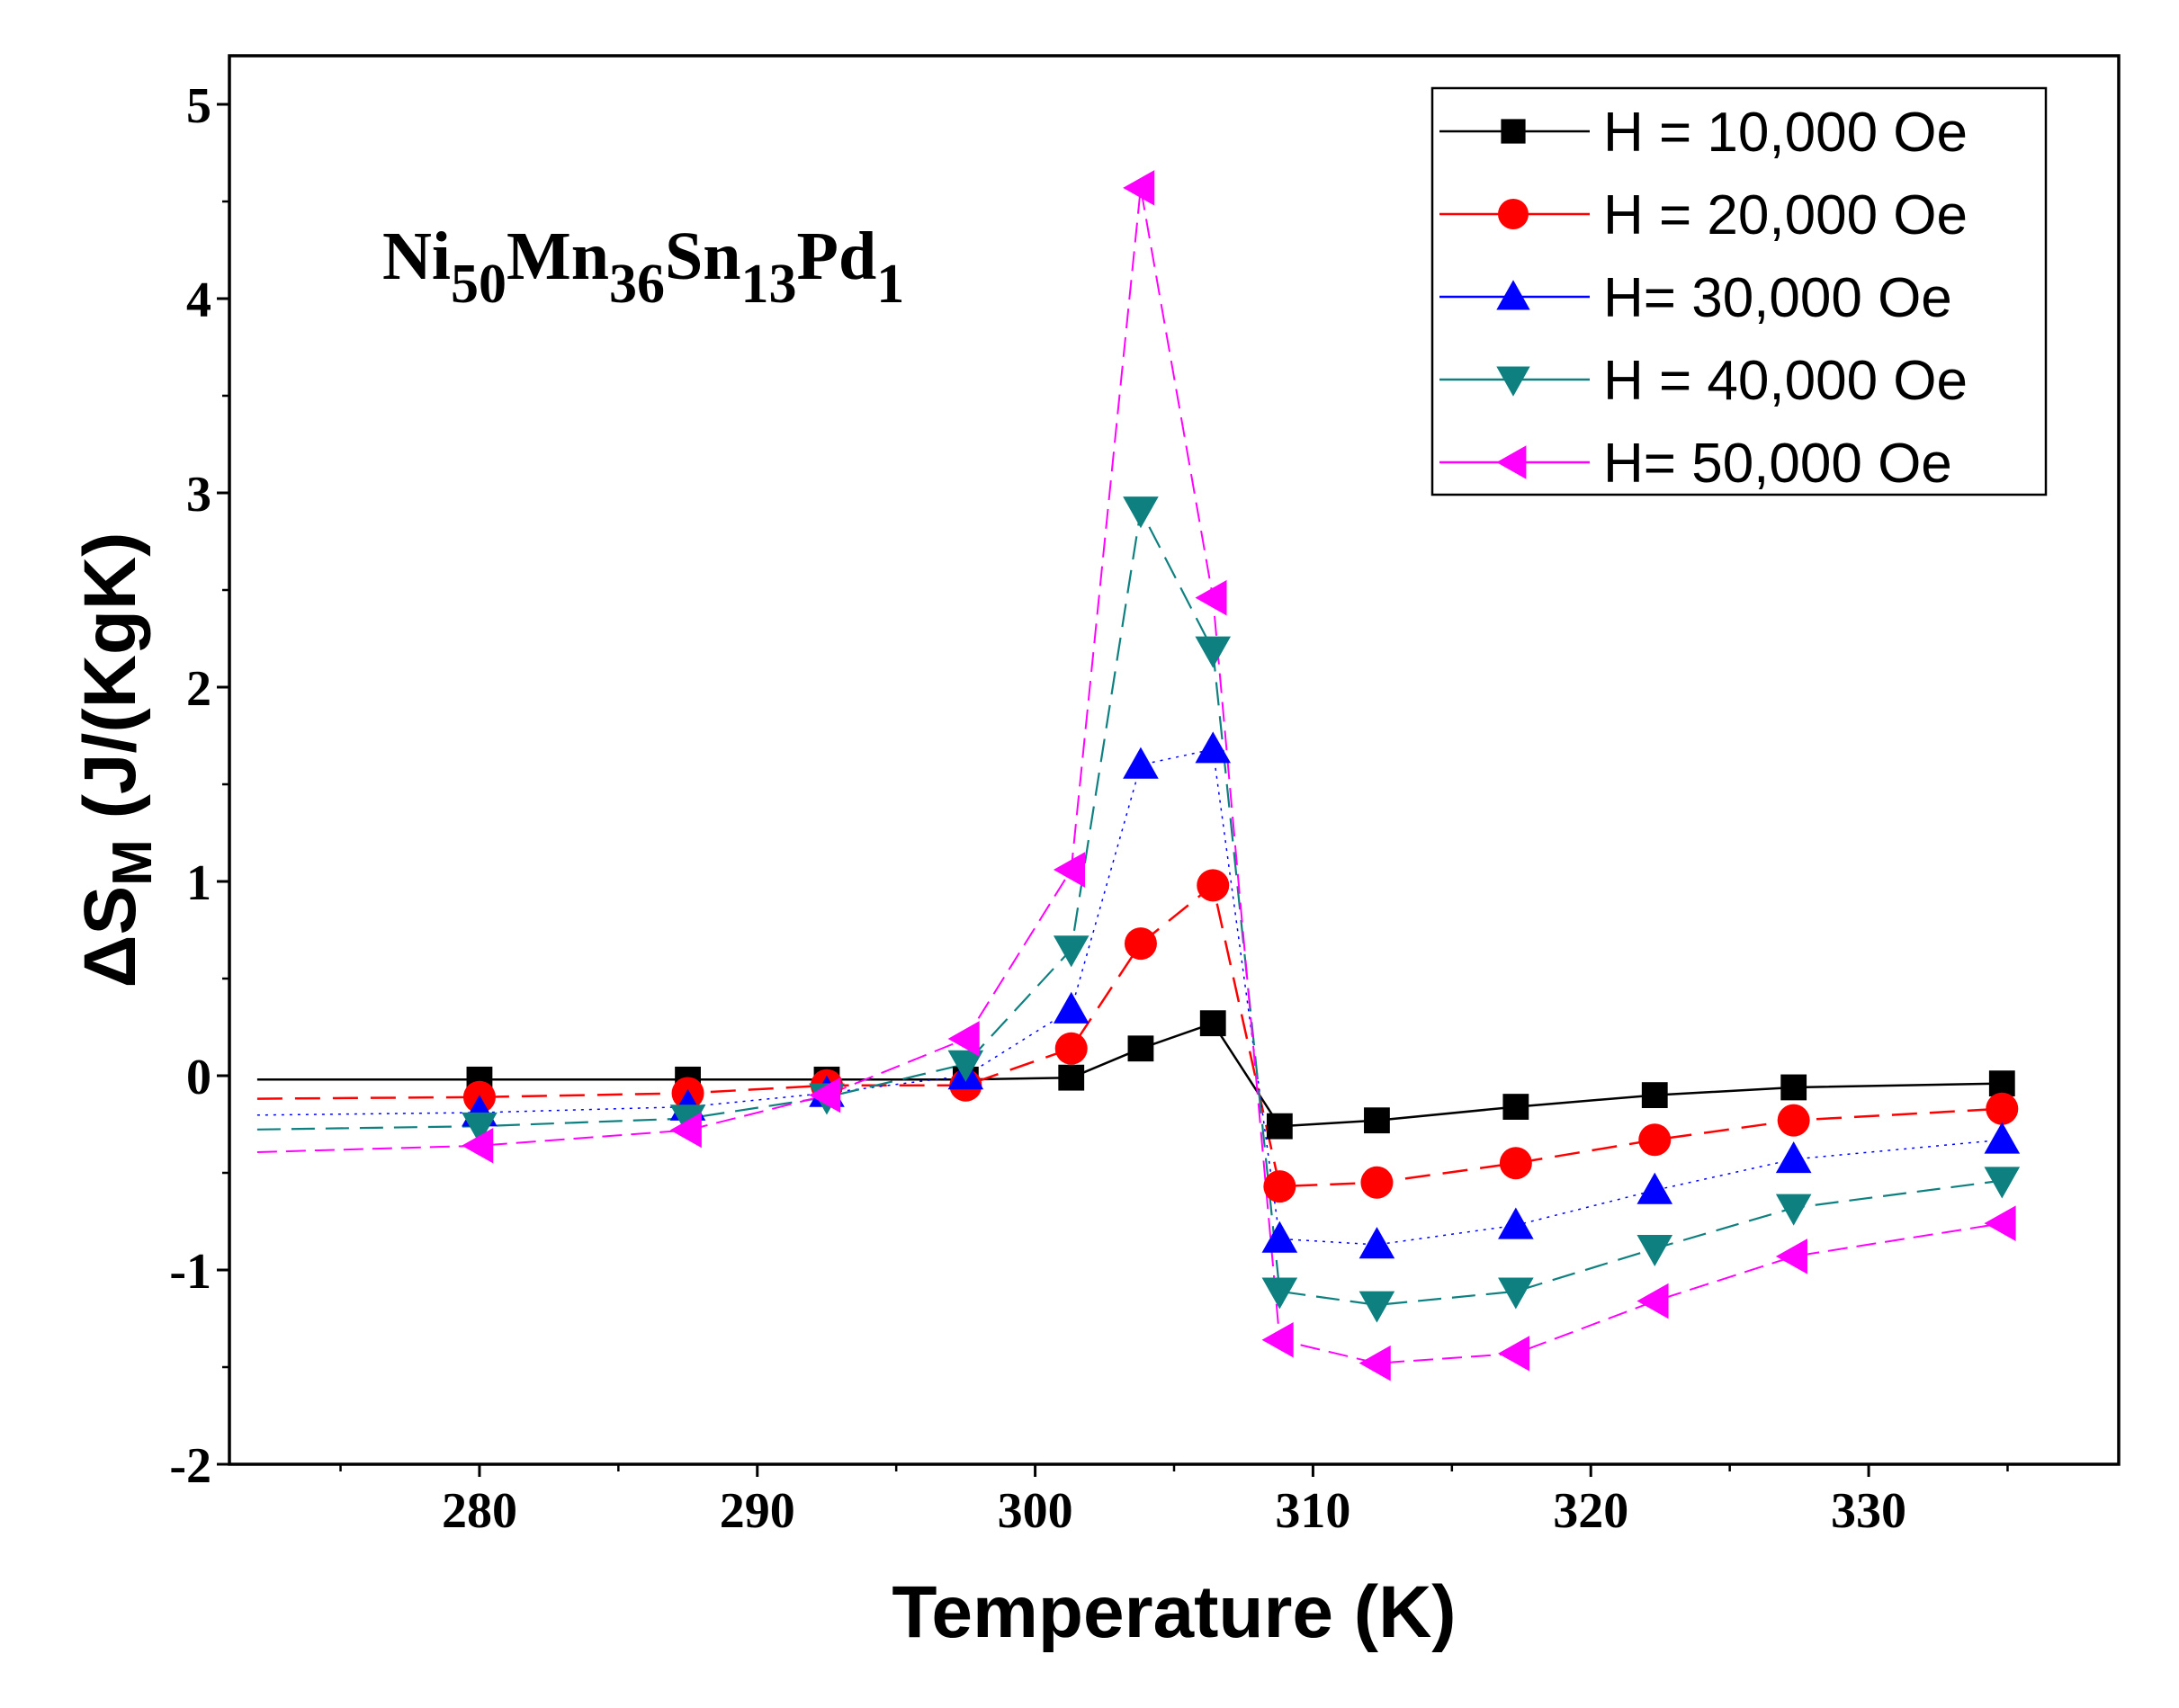 This screenshot has width=2179, height=1708. Describe the element at coordinates (198, 301) in the screenshot. I see `y-tick-label-4: 4` at that location.